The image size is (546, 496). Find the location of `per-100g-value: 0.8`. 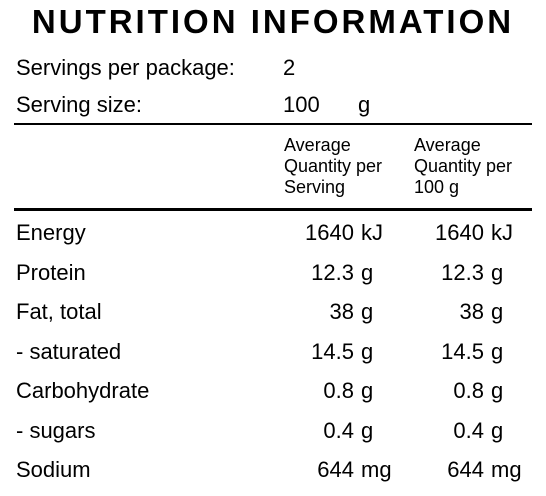

per-100g-value: 0.8 is located at coordinates (468, 390).